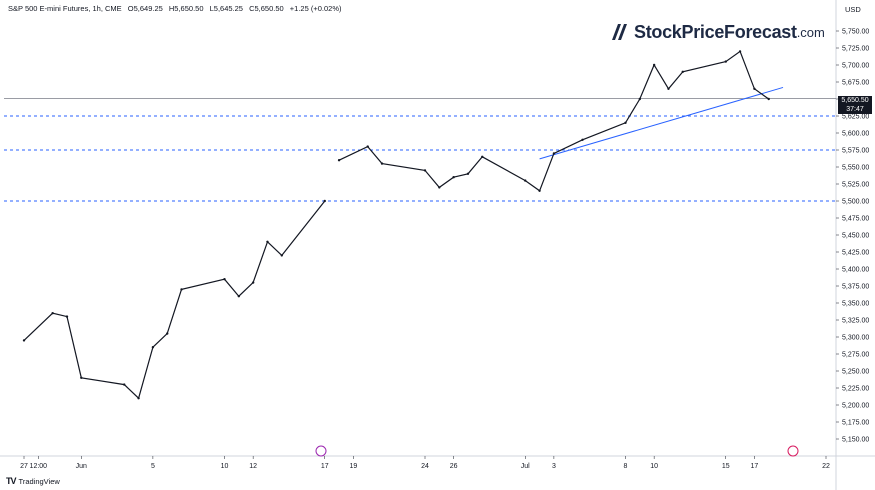 The height and width of the screenshot is (490, 875). Describe the element at coordinates (855, 105) in the screenshot. I see `current-price-badge: 5,650.50 37:47` at that location.